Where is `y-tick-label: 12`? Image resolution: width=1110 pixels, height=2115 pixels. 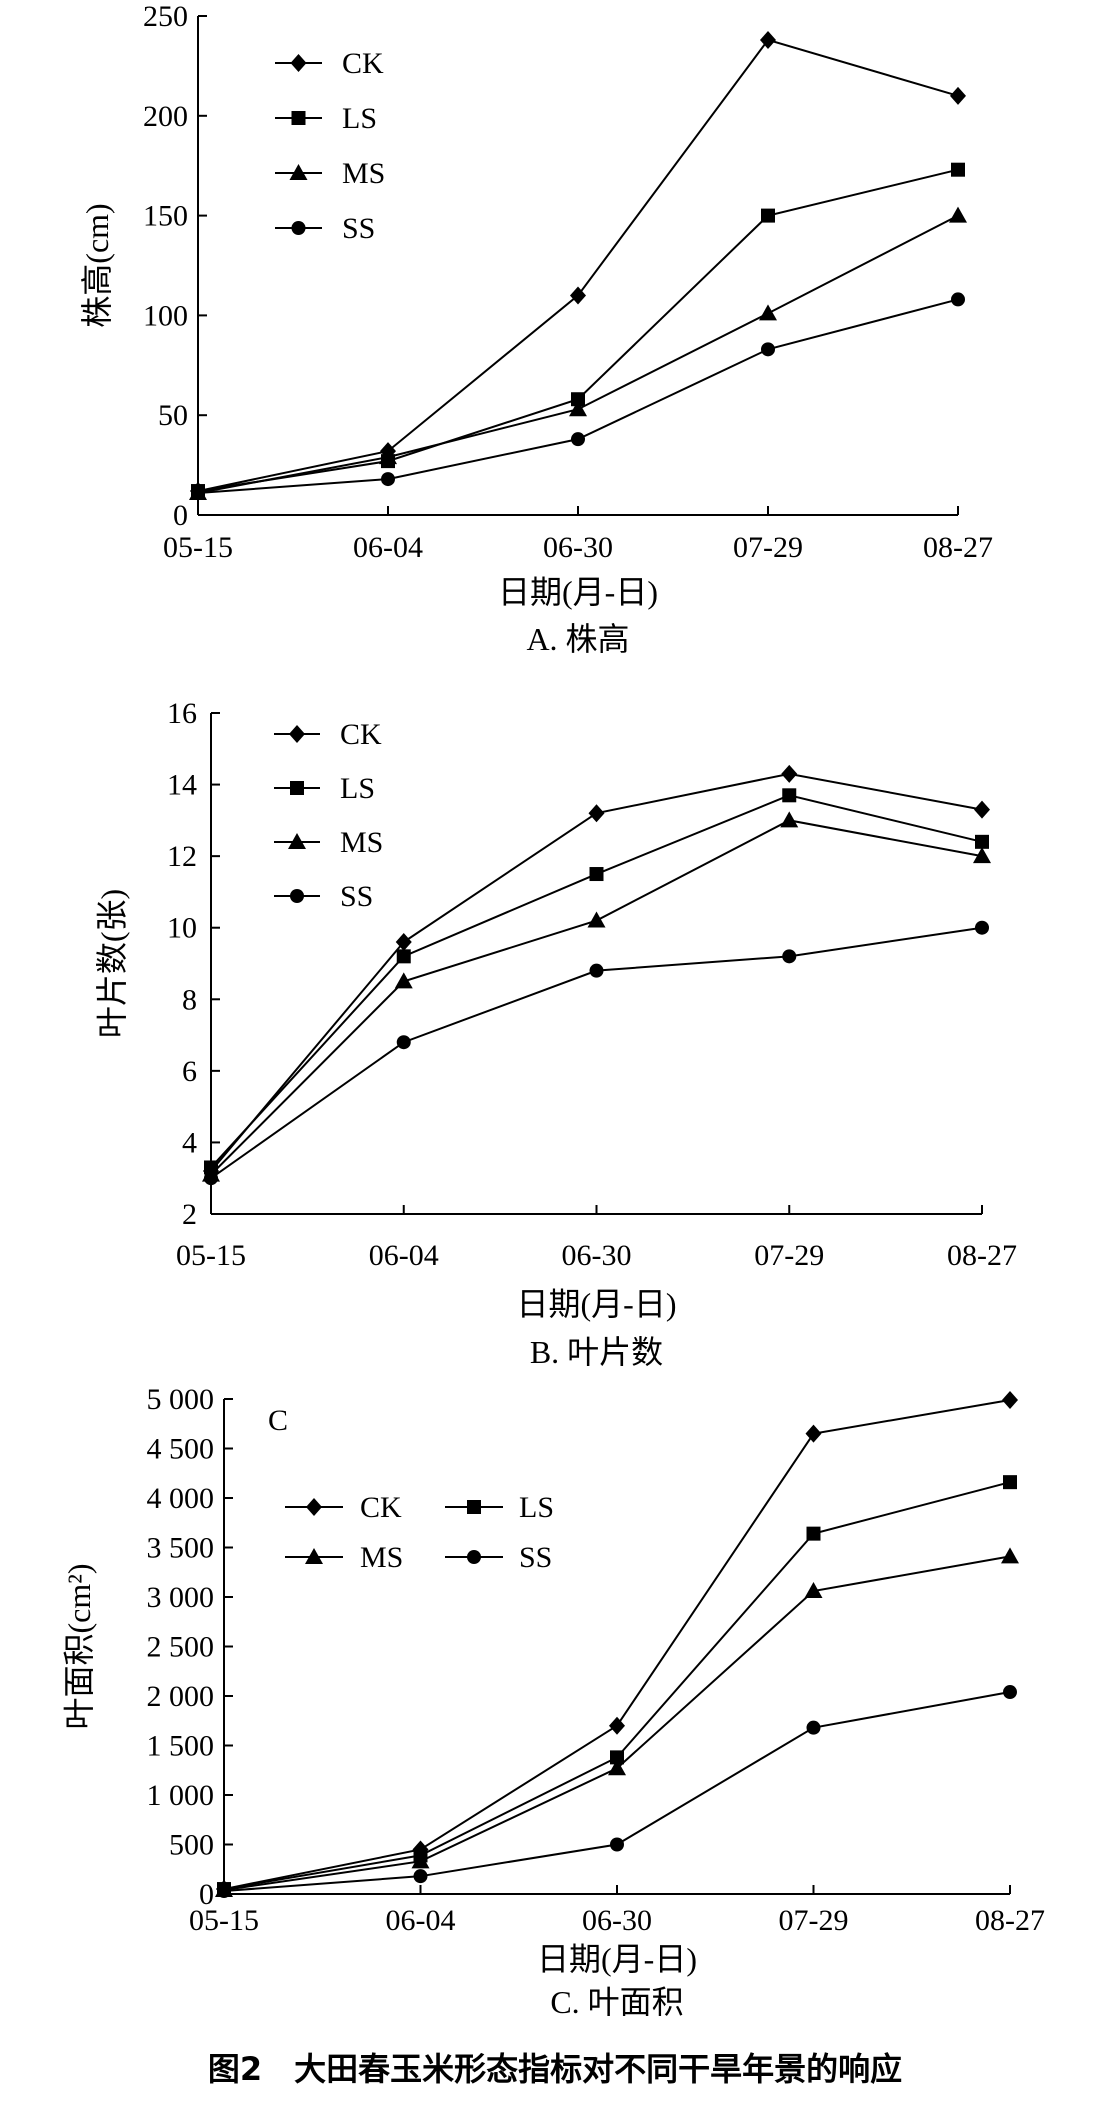
y-tick-label: 12 is located at coordinates (182, 856).